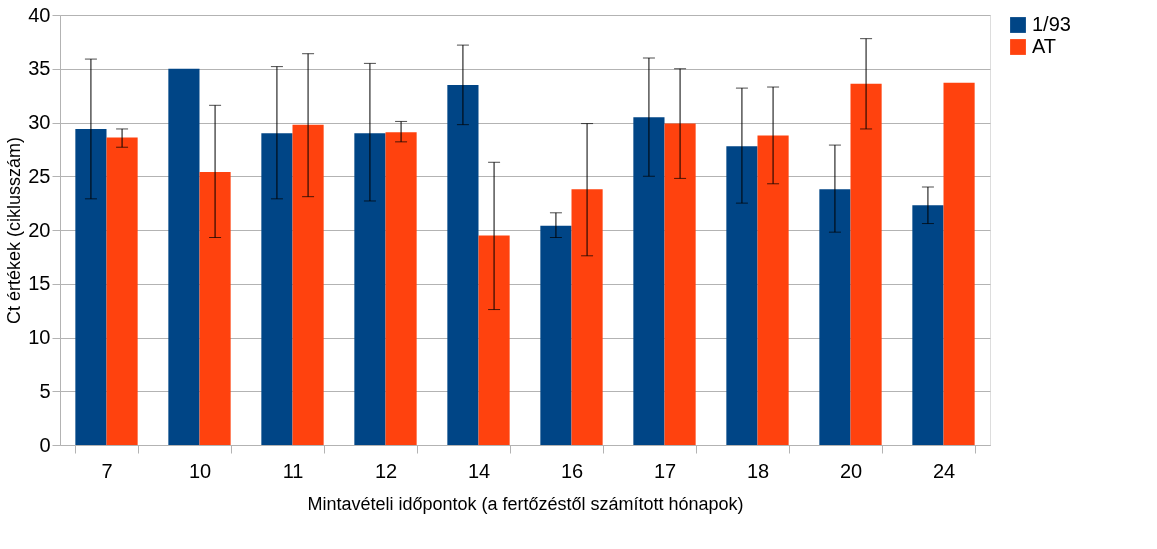 The height and width of the screenshot is (549, 1157). I want to click on x-tick-label: 17, so click(665, 470).